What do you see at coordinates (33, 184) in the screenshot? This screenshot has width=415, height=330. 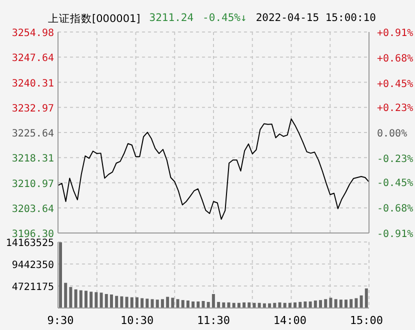 I see `y-tick-label: 3210.97` at bounding box center [33, 184].